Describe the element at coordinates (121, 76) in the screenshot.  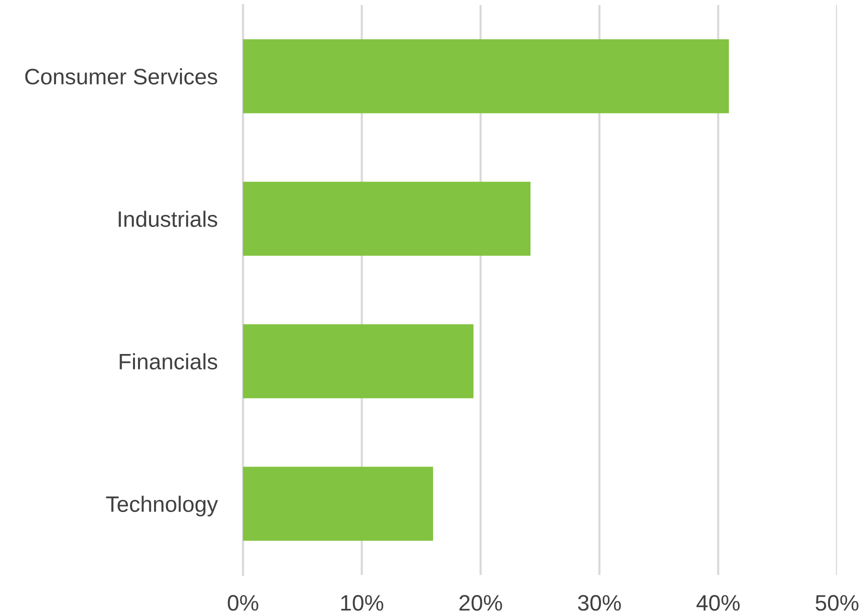
I see `y-tick-label: Consumer Services` at that location.